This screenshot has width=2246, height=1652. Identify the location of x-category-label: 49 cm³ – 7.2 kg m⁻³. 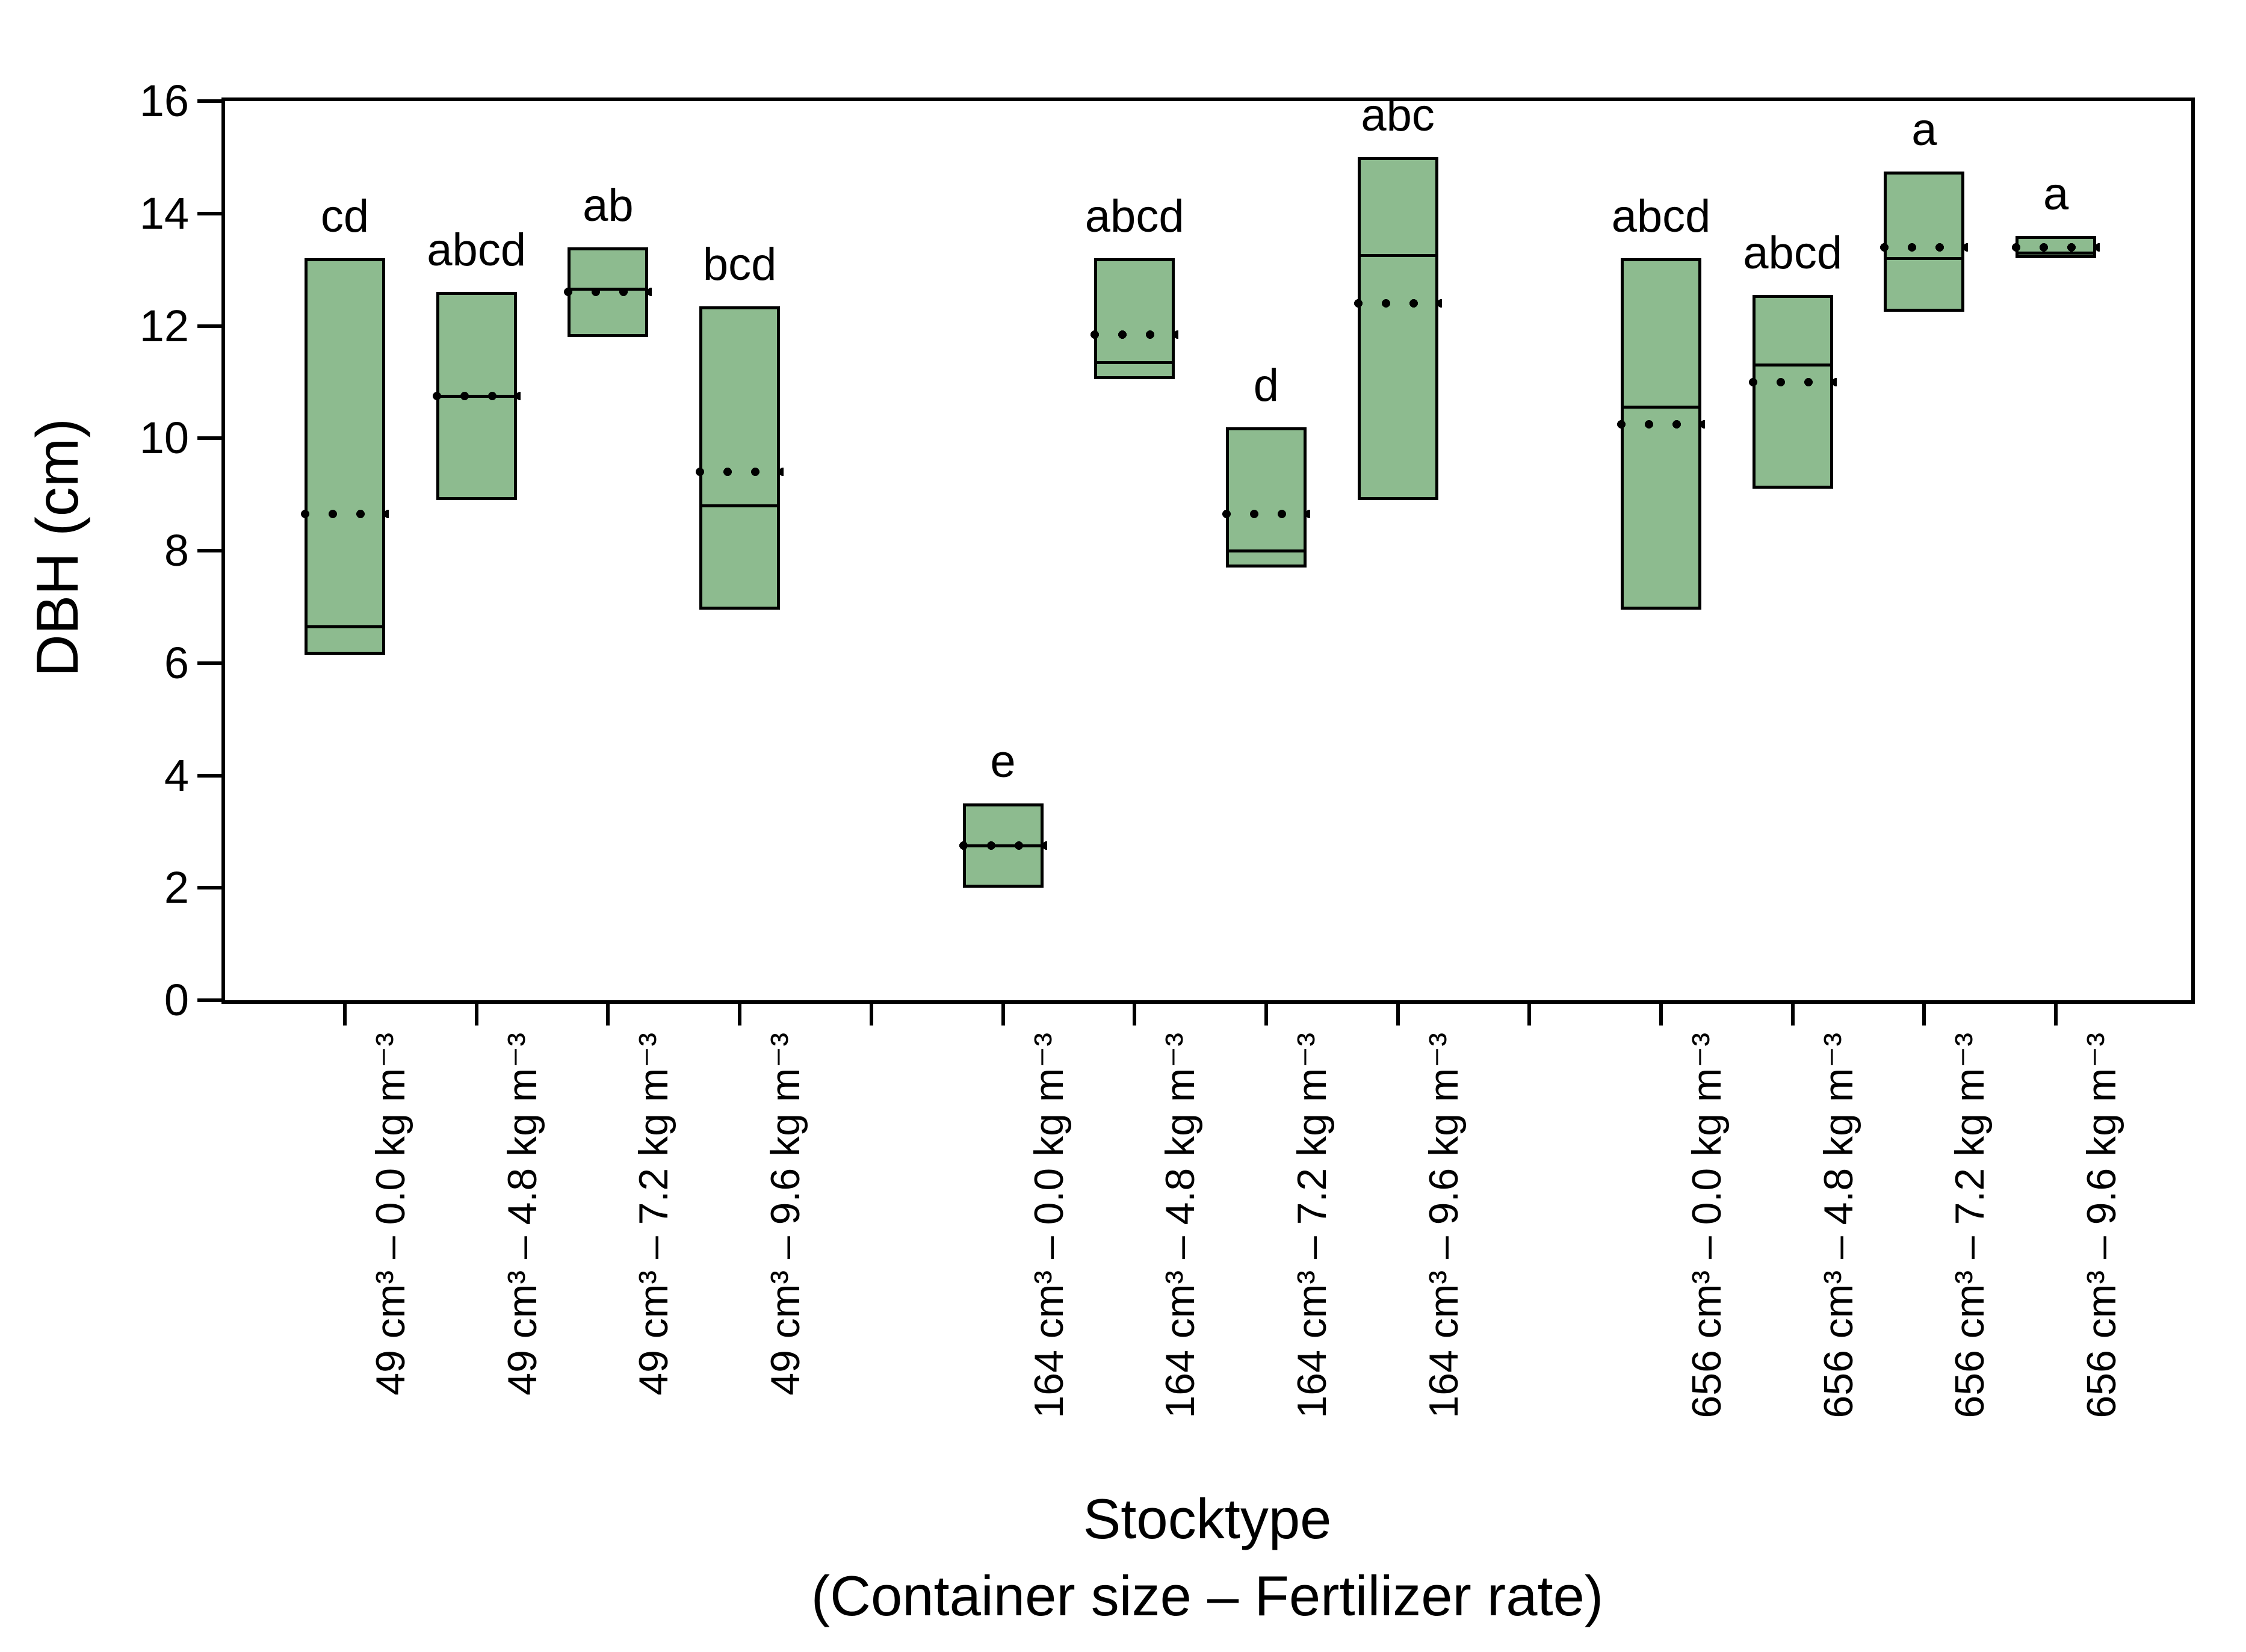
(654, 1215).